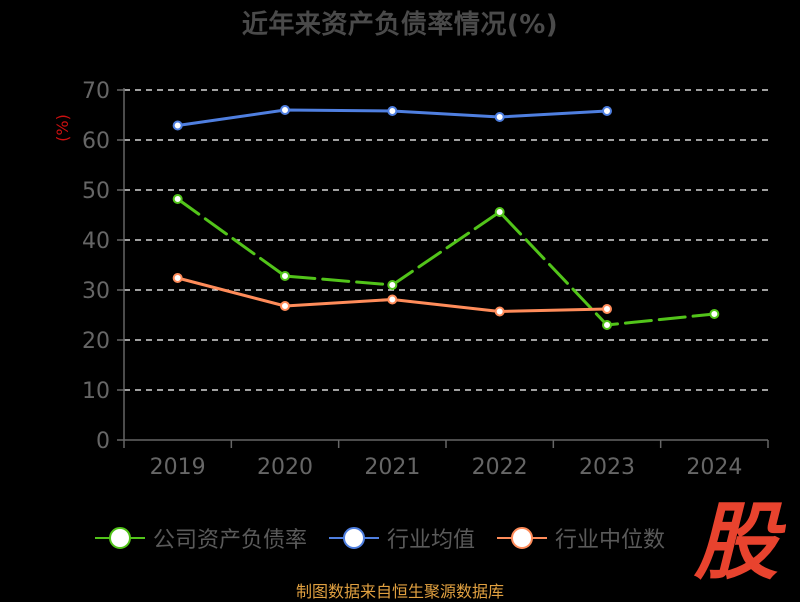 The image size is (800, 602). I want to click on point-industry-avg-2022, so click(499, 117).